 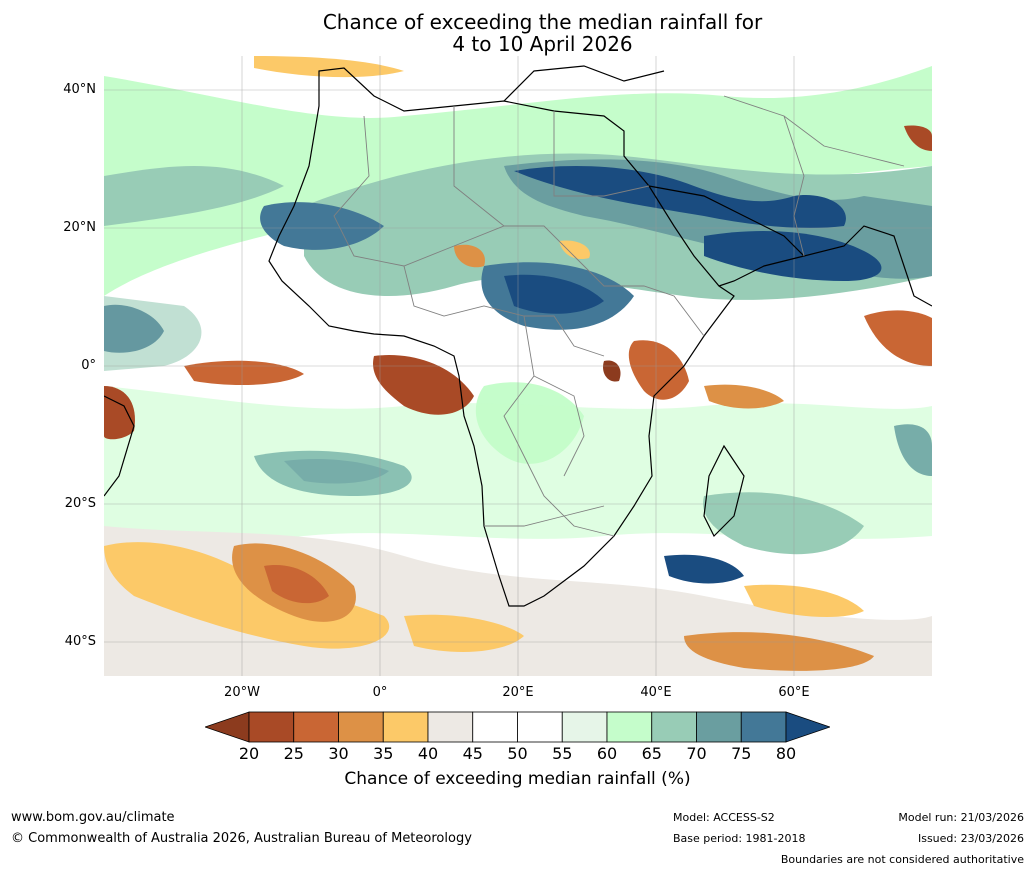 I want to click on colorbar-extend-low, so click(x=226, y=727).